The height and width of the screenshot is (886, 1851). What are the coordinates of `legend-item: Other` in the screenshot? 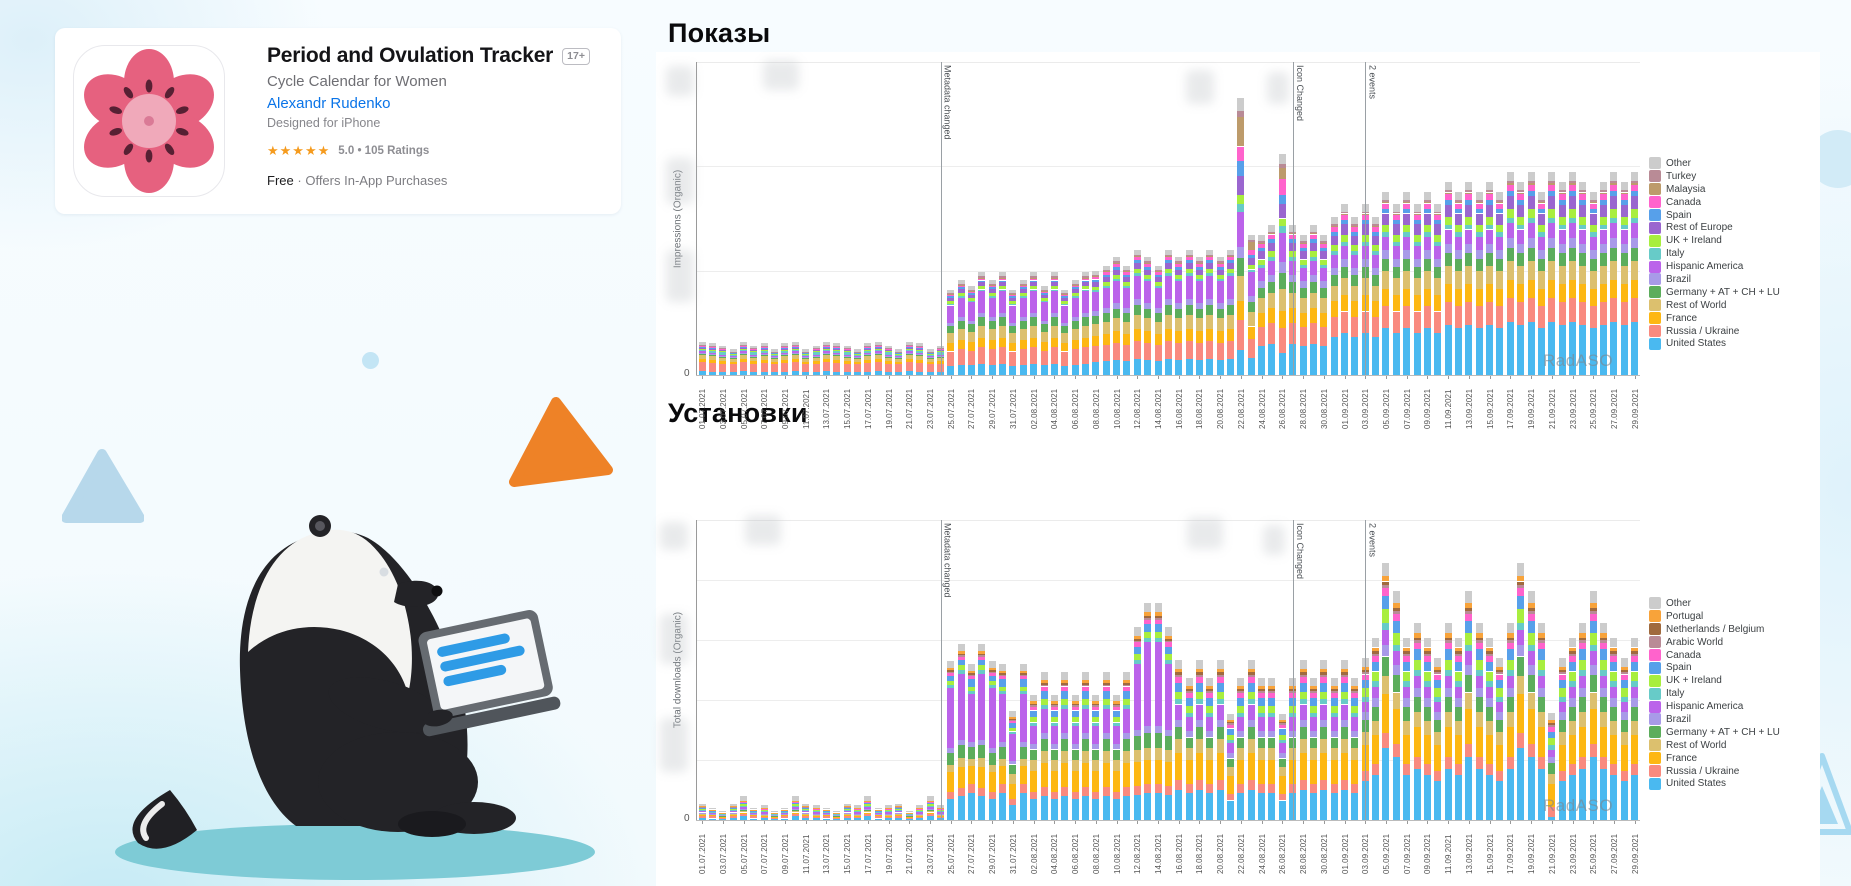 It's located at (1714, 603).